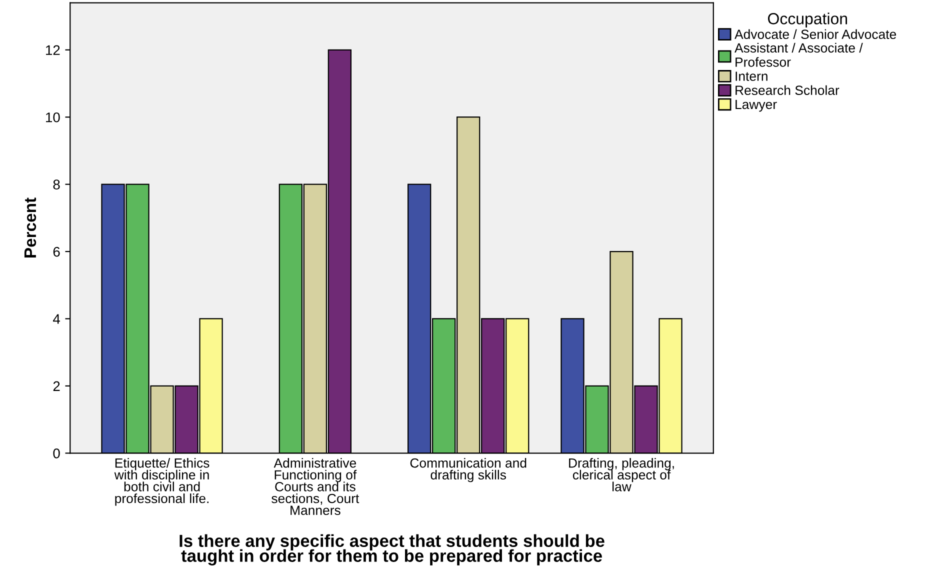  I want to click on legend-label: Assistant / Associate / Professor, so click(798, 54).